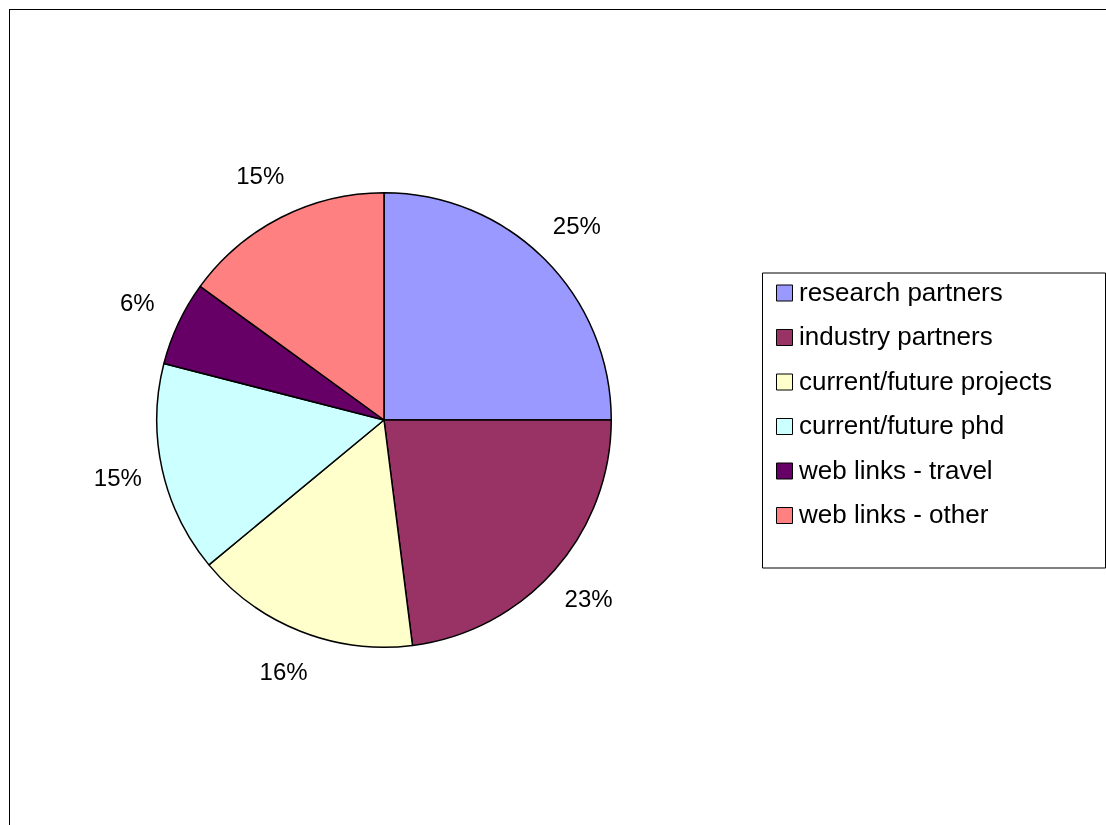  Describe the element at coordinates (588, 598) in the screenshot. I see `data-label: 23%` at that location.